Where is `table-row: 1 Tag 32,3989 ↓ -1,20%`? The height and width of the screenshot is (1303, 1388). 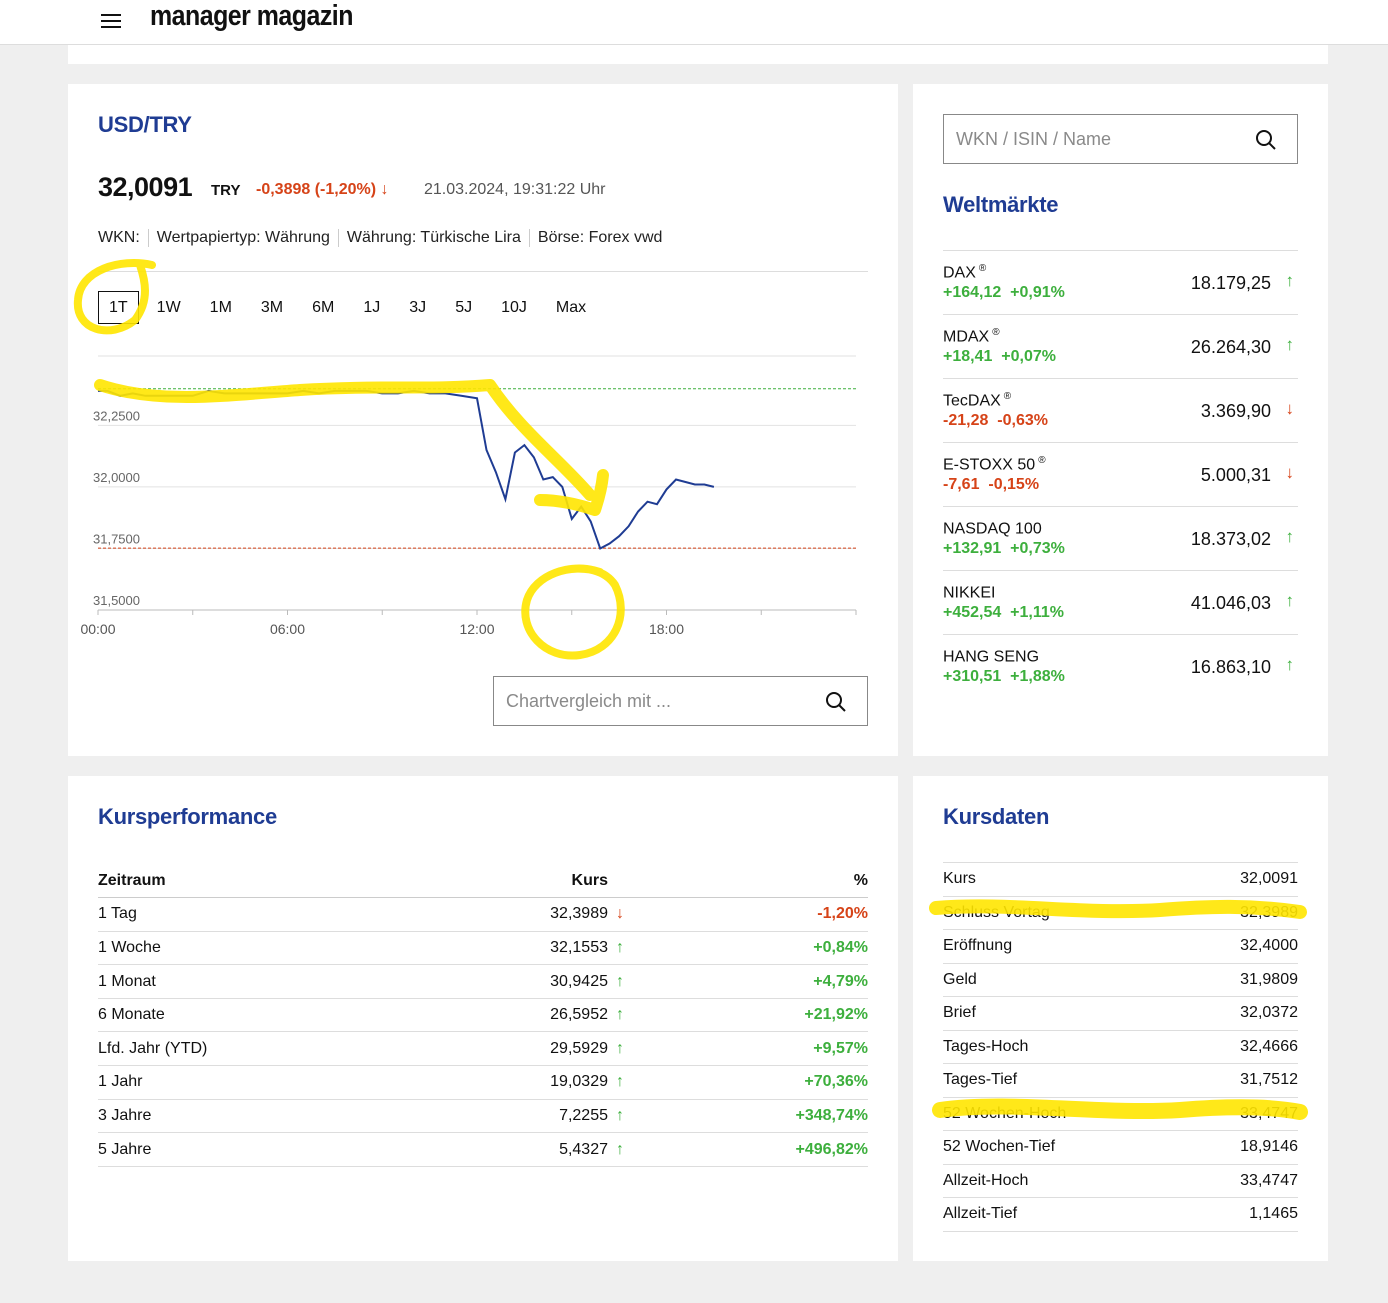 table-row: 1 Tag 32,3989 ↓ -1,20% is located at coordinates (483, 914).